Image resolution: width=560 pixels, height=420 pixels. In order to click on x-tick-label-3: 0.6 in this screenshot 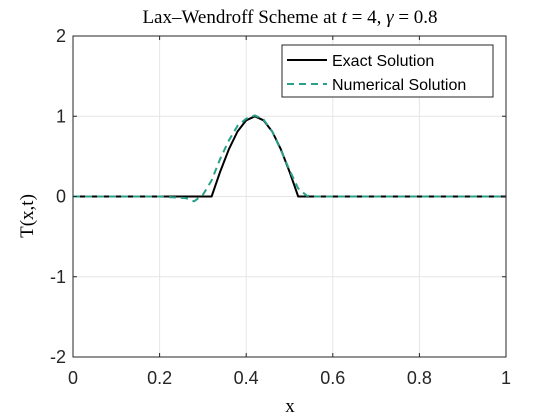, I will do `click(332, 378)`.